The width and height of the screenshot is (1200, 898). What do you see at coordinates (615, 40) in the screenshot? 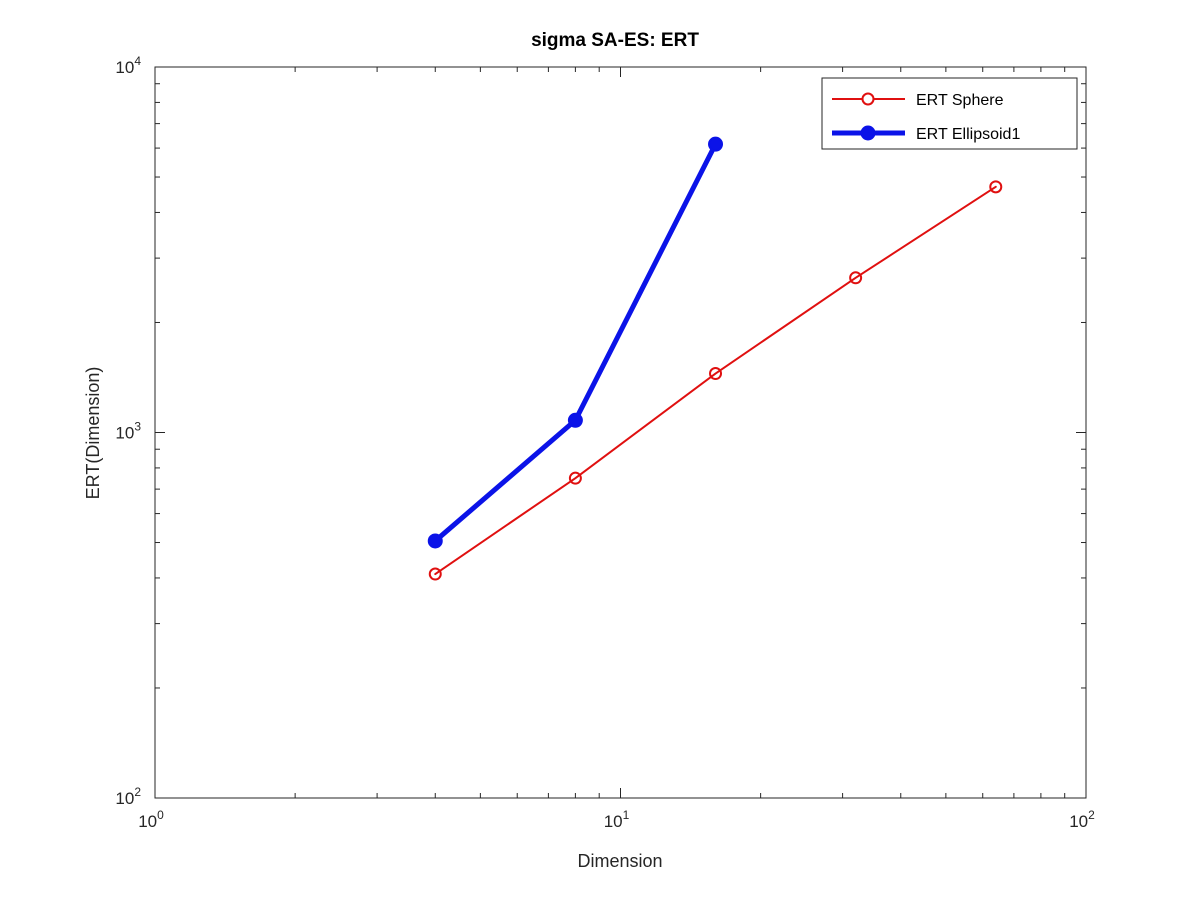
I see `chart-title: sigma SA-ES: ERT` at bounding box center [615, 40].